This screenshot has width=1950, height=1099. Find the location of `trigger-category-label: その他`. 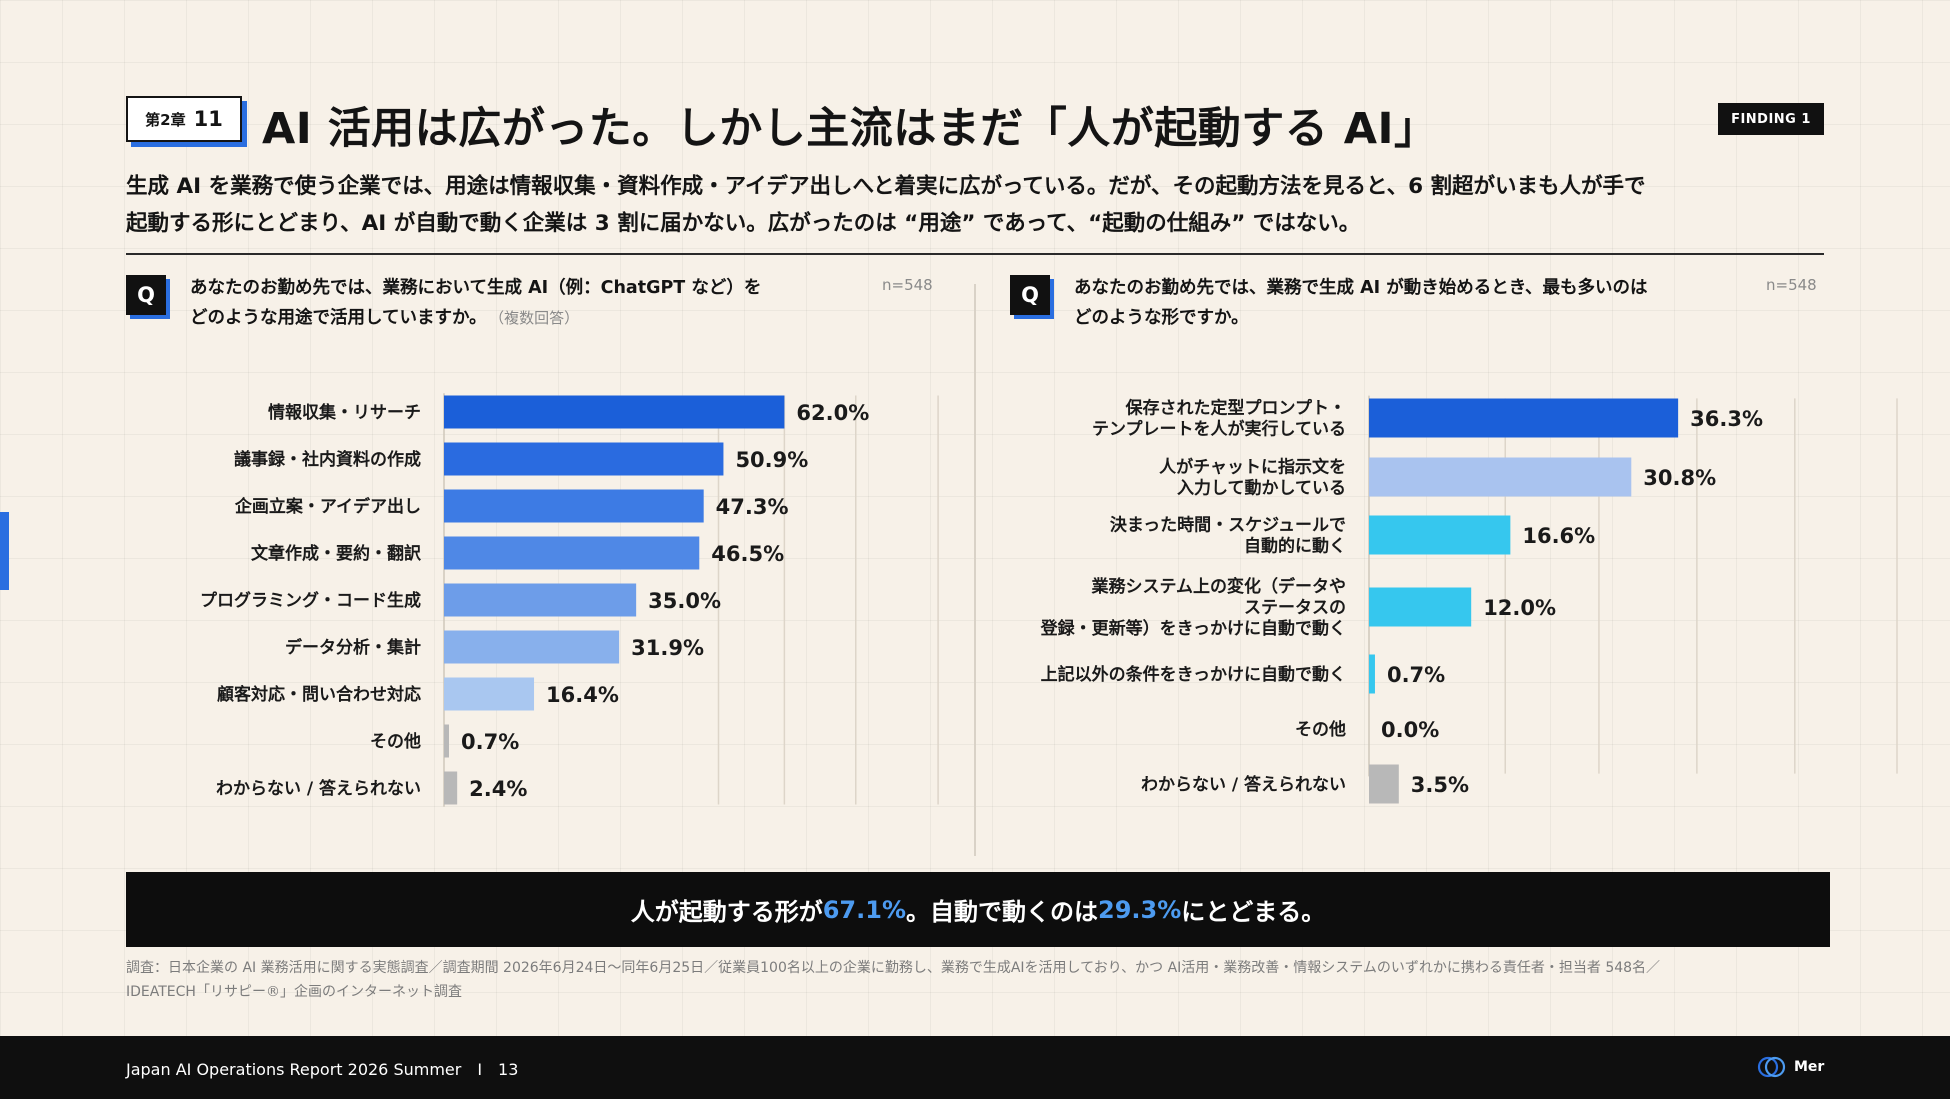

trigger-category-label: その他 is located at coordinates (1320, 729).